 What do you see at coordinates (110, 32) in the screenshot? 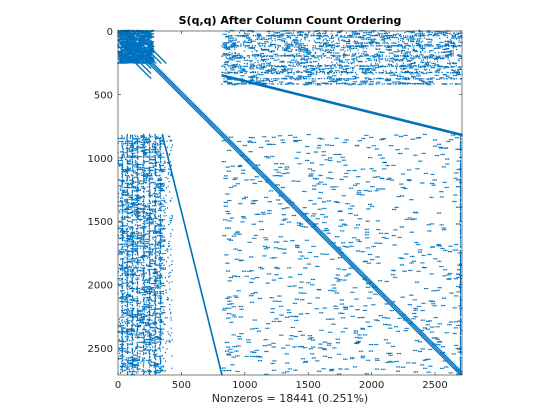
I see `y-tick-label: 0` at bounding box center [110, 32].